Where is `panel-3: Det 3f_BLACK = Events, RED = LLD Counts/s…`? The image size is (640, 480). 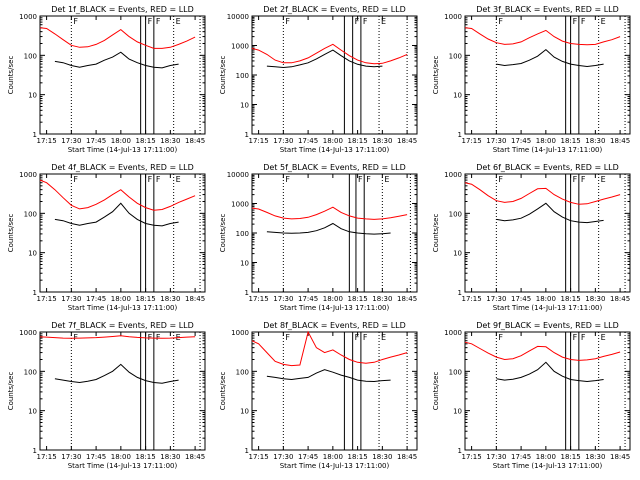
panel-3: Det 3f_BLACK = Events, RED = LLD Counts/s… is located at coordinates (531, 79).